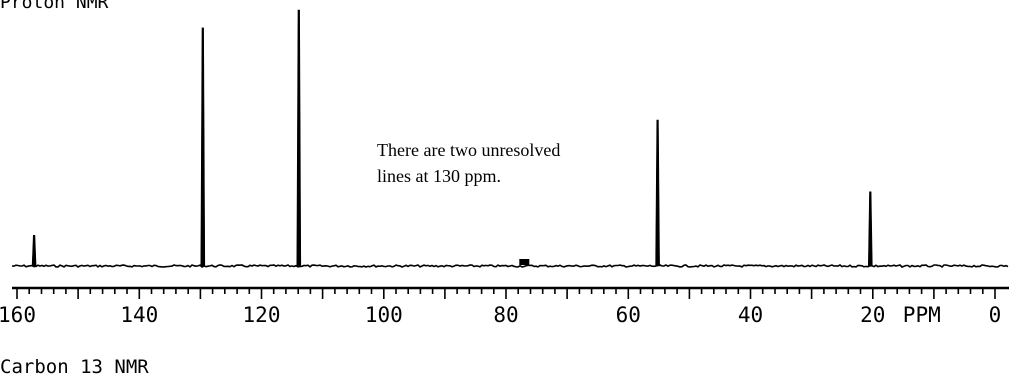 The width and height of the screenshot is (1009, 387). Describe the element at coordinates (439, 176) in the screenshot. I see `note-line-2: lines at 130 ppm.` at that location.